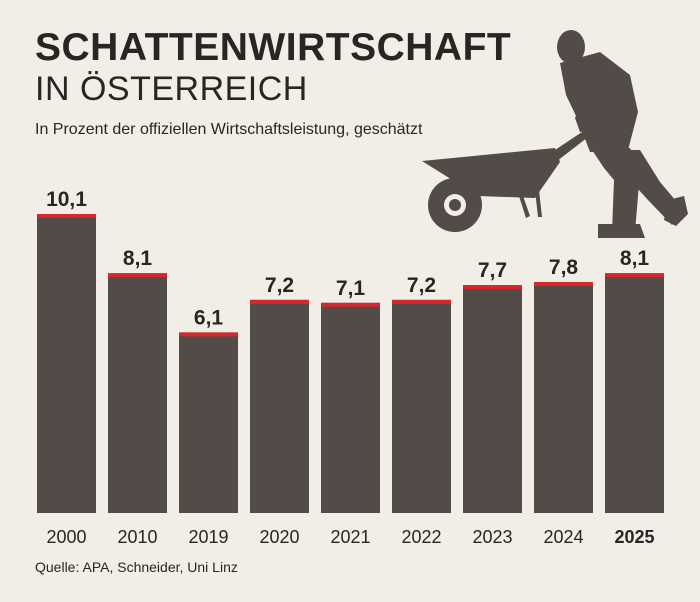 This screenshot has width=700, height=602. Describe the element at coordinates (66, 199) in the screenshot. I see `value-label-2000: 10,1` at that location.